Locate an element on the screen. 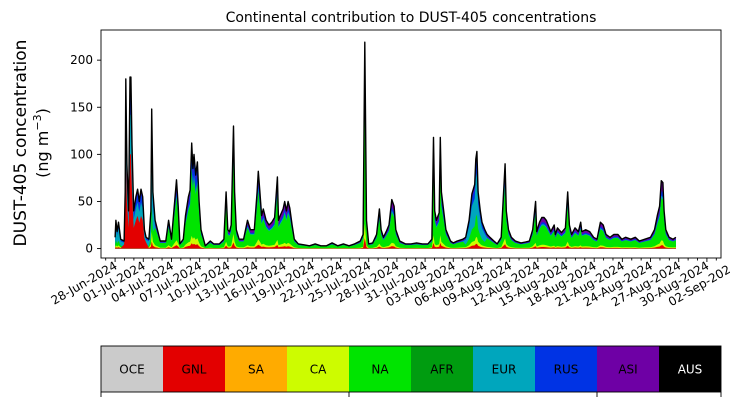 This screenshot has height=402, width=730. legend-label-oce: OCE is located at coordinates (131, 370).